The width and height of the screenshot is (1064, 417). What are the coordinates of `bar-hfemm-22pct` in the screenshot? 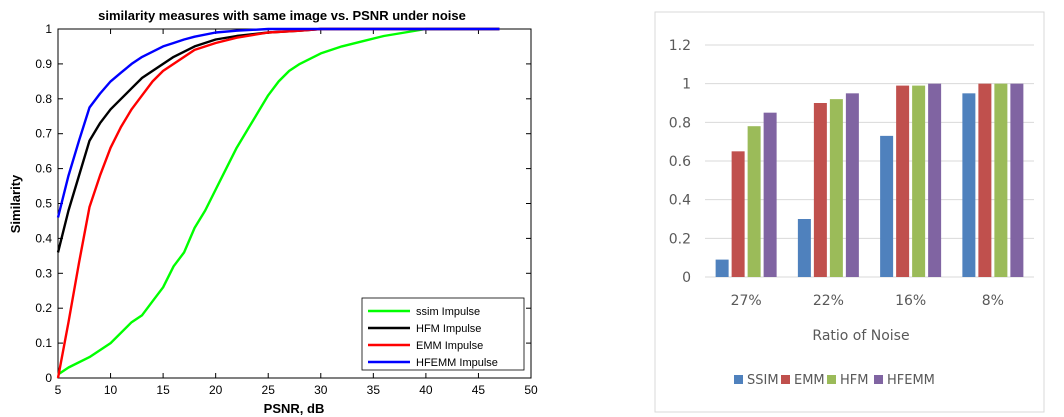 It's located at (852, 185).